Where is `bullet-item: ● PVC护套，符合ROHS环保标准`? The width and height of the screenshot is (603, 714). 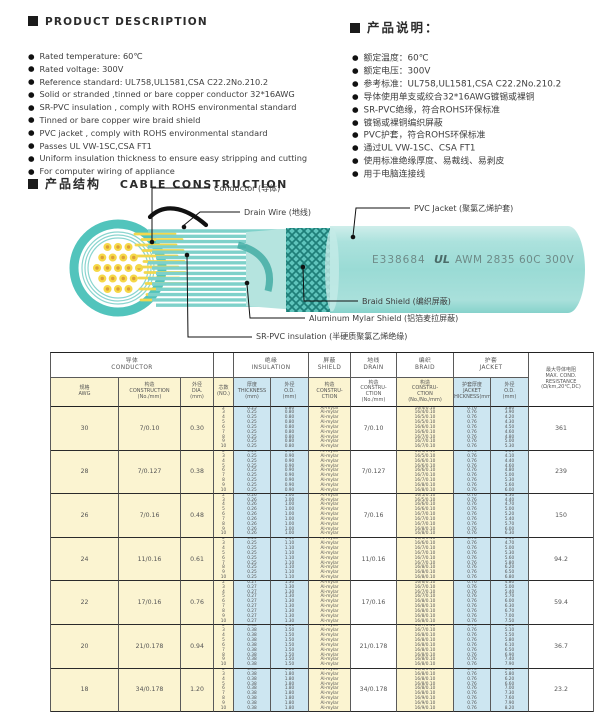
bullet-item: ● PVC护套，符合ROHS环保标准 is located at coordinates (456, 135).